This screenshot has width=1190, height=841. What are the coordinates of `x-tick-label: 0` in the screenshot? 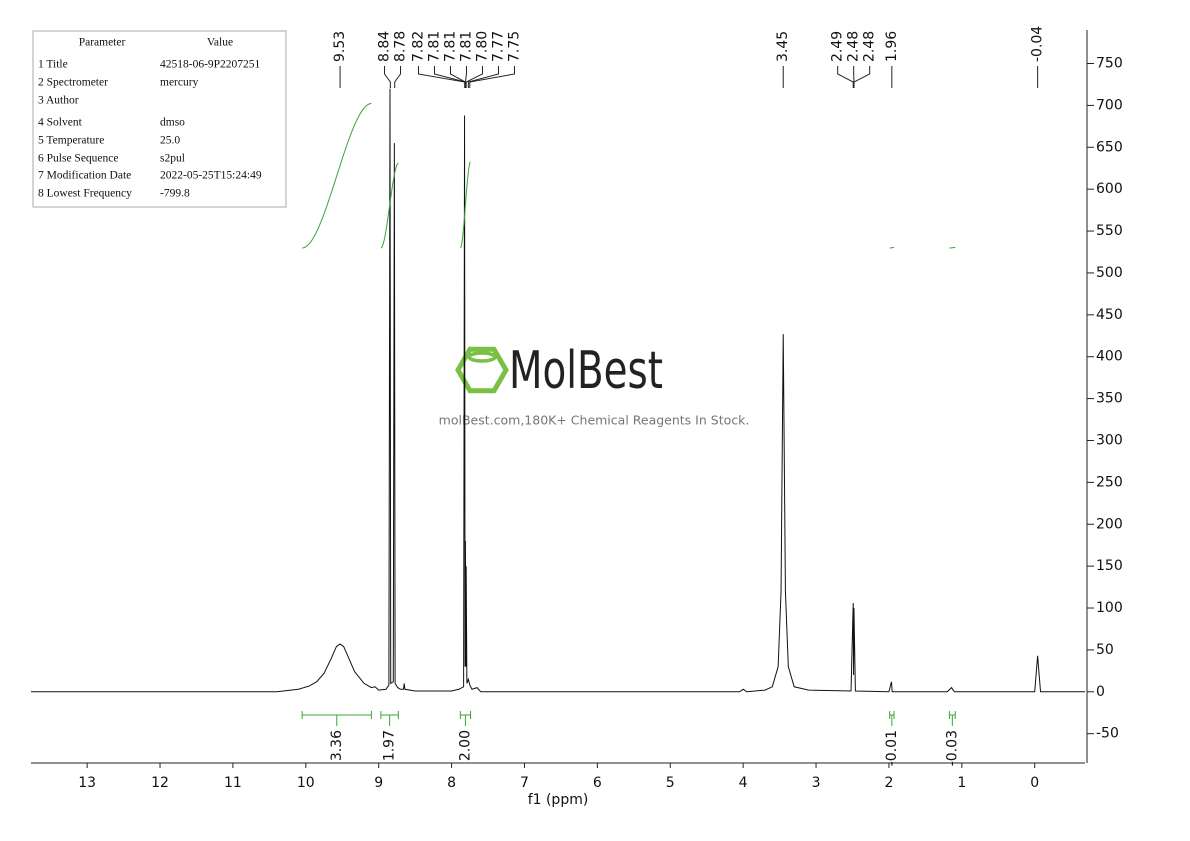 It's located at (1034, 783).